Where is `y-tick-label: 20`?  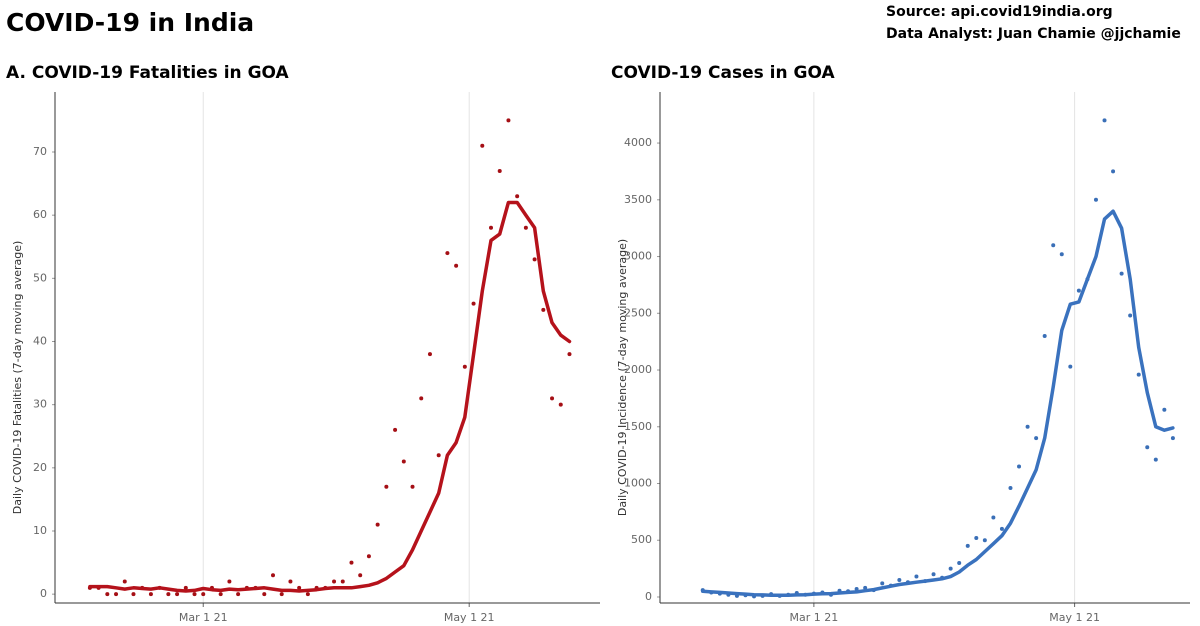 y-tick-label: 20 is located at coordinates (40, 467).